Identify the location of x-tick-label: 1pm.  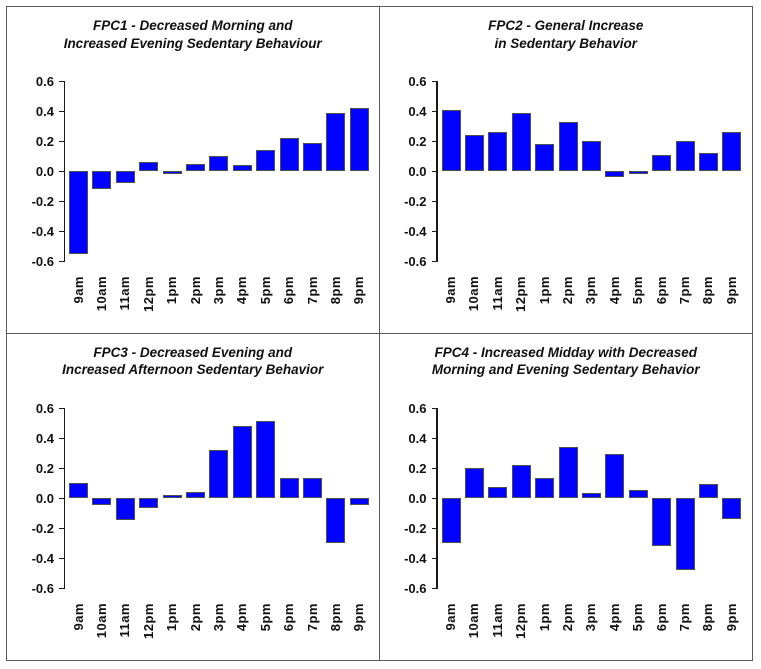
(544, 290).